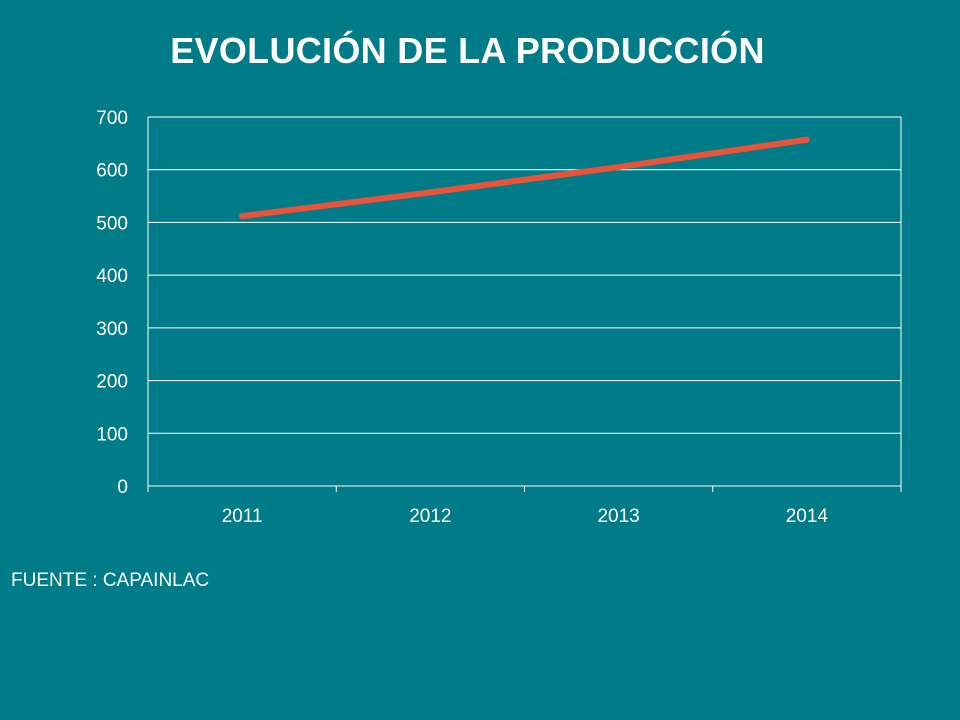  What do you see at coordinates (112, 171) in the screenshot?
I see `y-tick-label-600: 600` at bounding box center [112, 171].